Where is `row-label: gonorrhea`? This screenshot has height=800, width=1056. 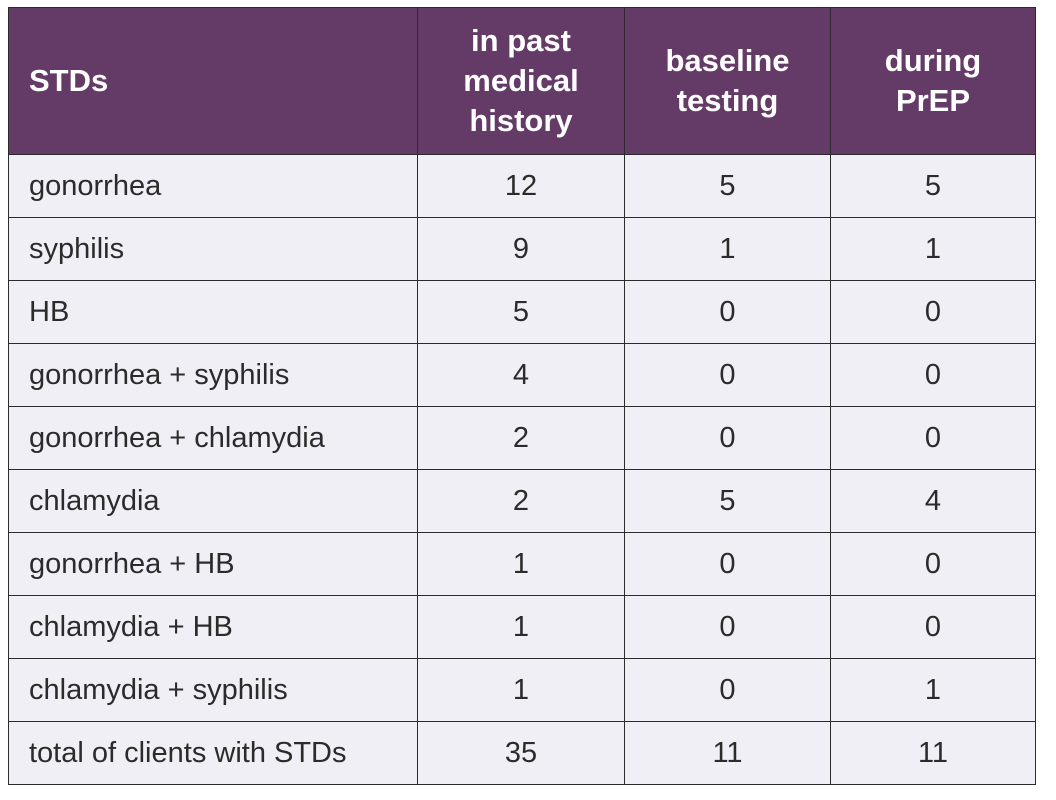
row-label: gonorrhea is located at coordinates (213, 186).